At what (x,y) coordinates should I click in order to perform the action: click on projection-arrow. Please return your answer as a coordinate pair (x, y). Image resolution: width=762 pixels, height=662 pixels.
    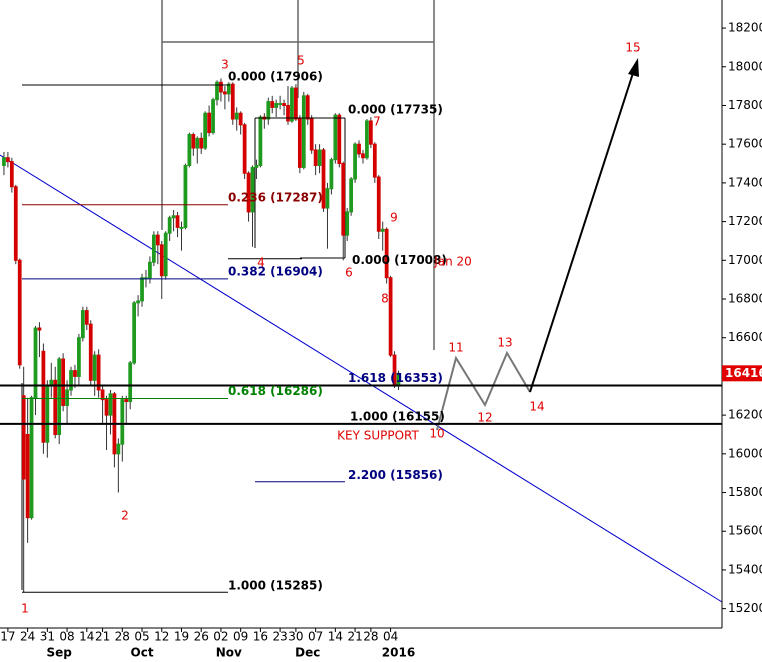
    Looking at the image, I should click on (582, 231).